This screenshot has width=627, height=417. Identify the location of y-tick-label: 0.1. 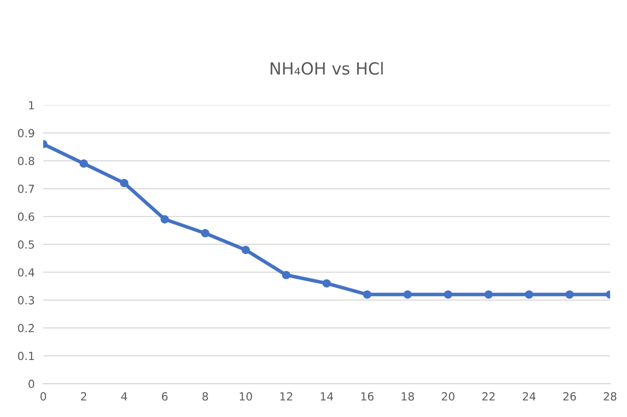
(26, 356).